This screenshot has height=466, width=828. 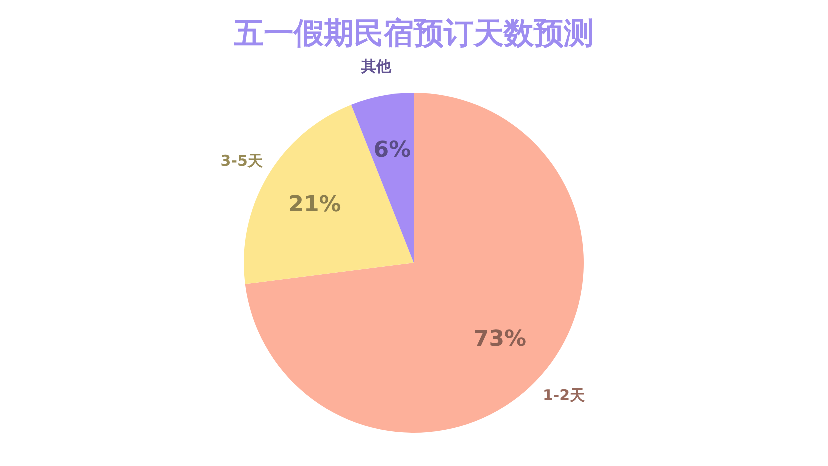 What do you see at coordinates (393, 151) in the screenshot?
I see `data-label: 6%` at bounding box center [393, 151].